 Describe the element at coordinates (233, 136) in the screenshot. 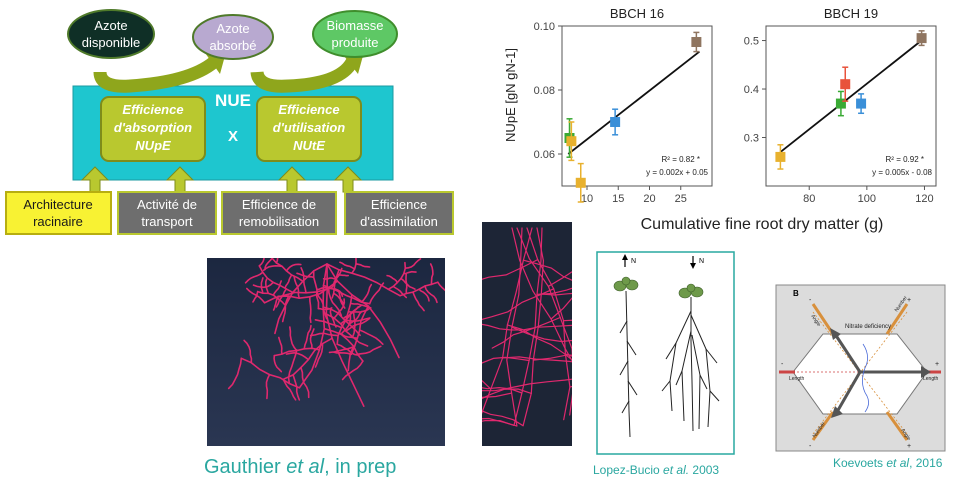

I see `multiply-sign: X` at that location.